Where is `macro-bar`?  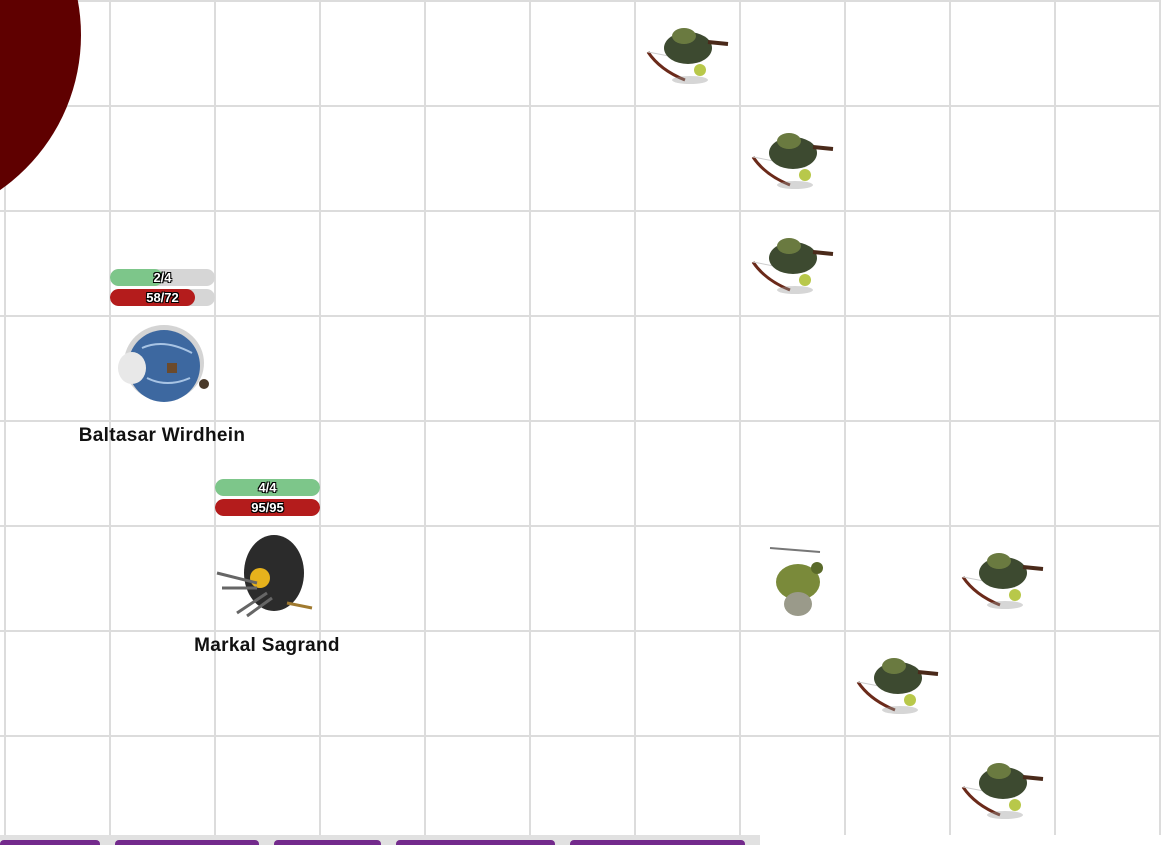 macro-bar is located at coordinates (380, 840).